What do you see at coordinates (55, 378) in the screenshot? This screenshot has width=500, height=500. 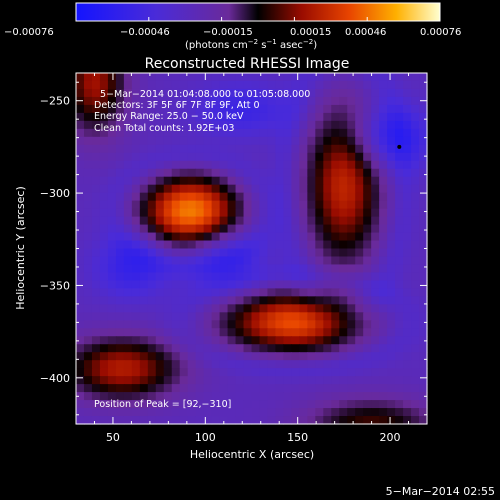 I see `y-tick-label: −400` at bounding box center [55, 378].